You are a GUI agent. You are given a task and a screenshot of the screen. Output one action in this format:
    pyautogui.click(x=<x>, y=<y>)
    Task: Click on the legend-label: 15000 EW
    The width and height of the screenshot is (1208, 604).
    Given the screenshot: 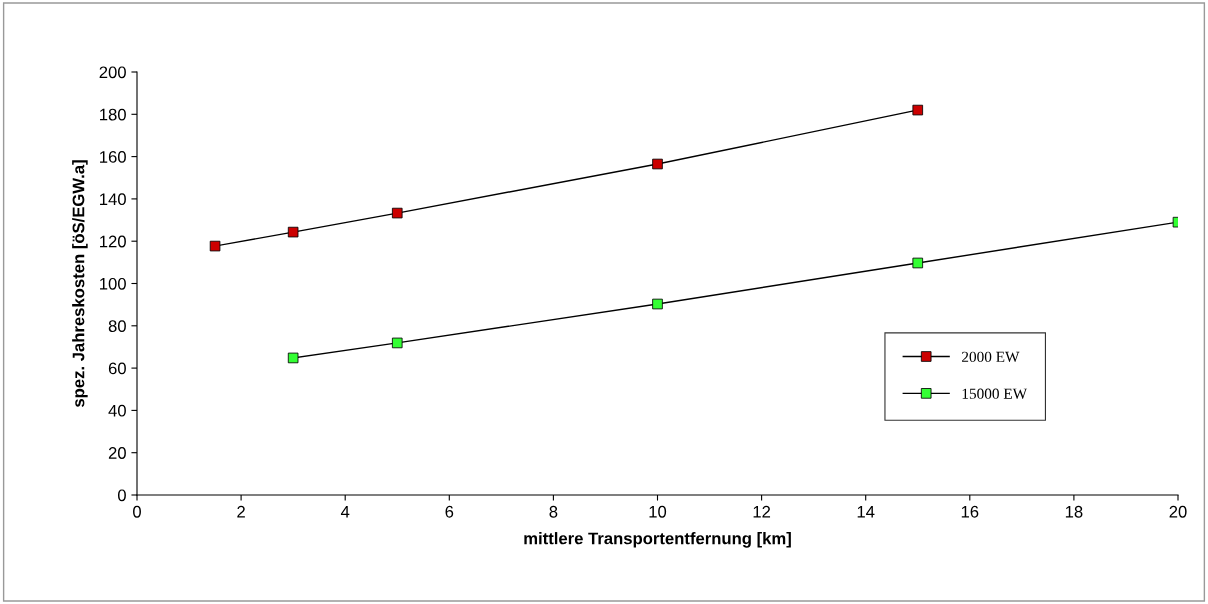 What is the action you would take?
    pyautogui.click(x=995, y=393)
    